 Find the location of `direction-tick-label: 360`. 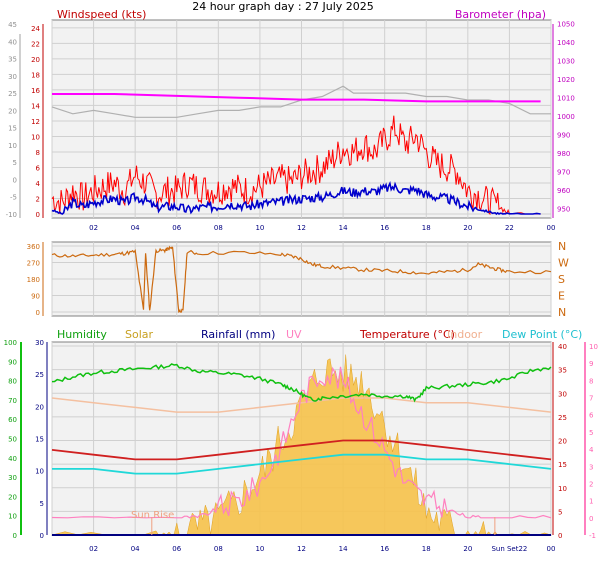

direction-tick-label: 360 is located at coordinates (33, 247).